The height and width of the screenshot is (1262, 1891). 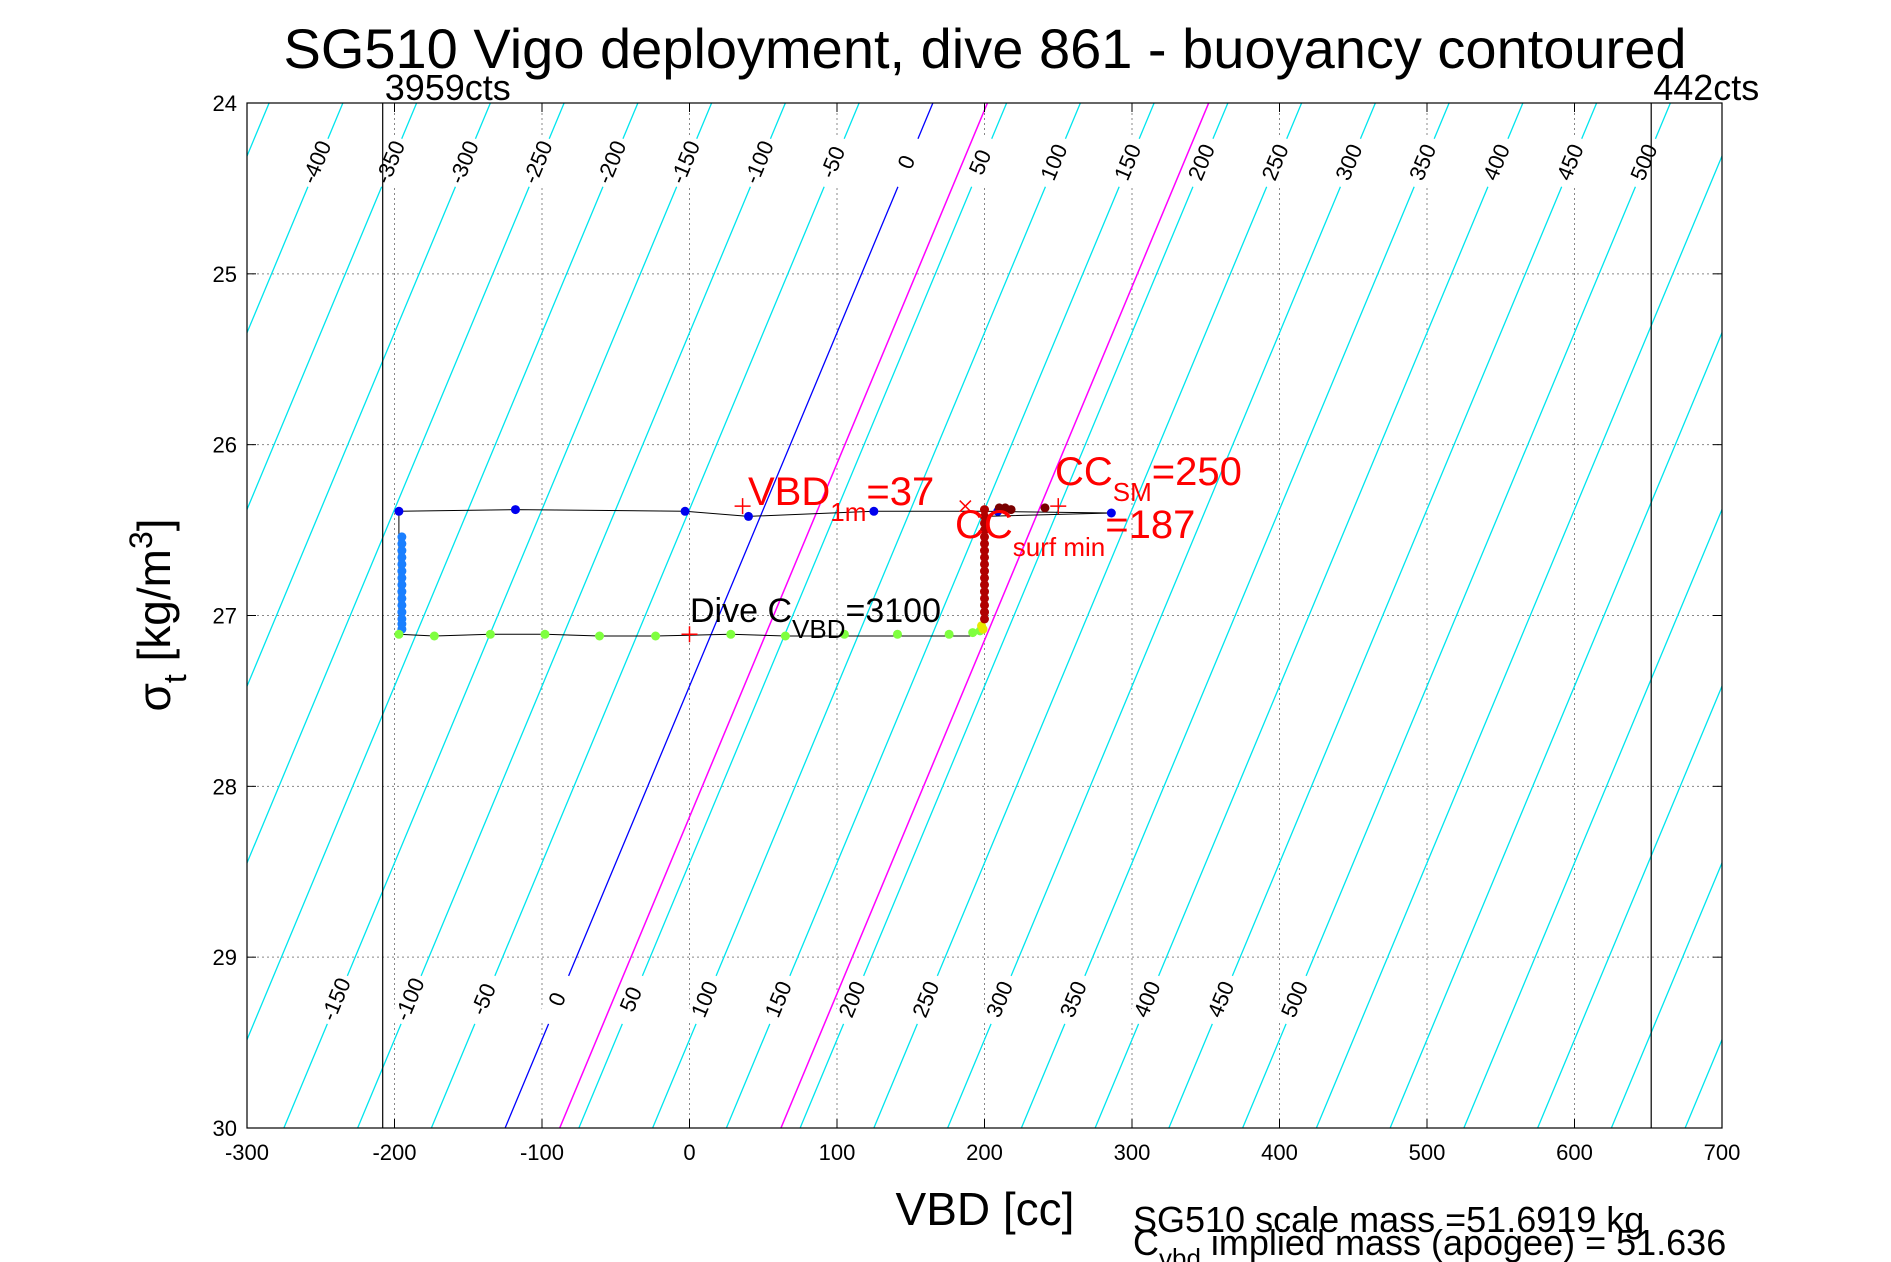 I want to click on x-tick-label: -100, so click(x=542, y=1152).